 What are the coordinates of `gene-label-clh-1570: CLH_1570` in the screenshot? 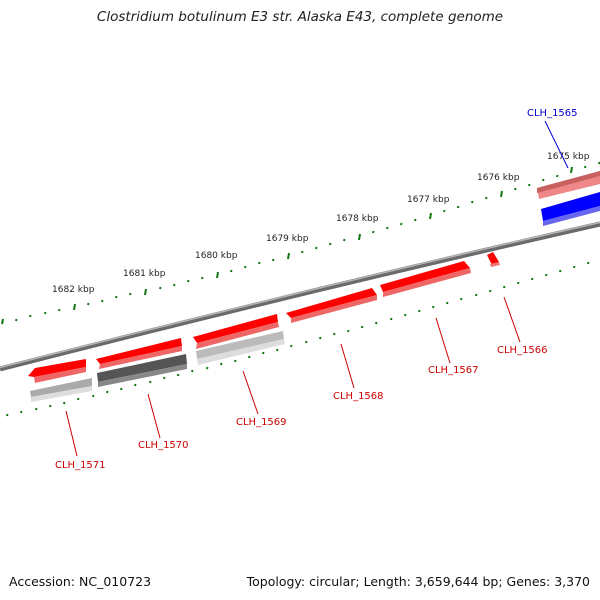 It's located at (163, 445).